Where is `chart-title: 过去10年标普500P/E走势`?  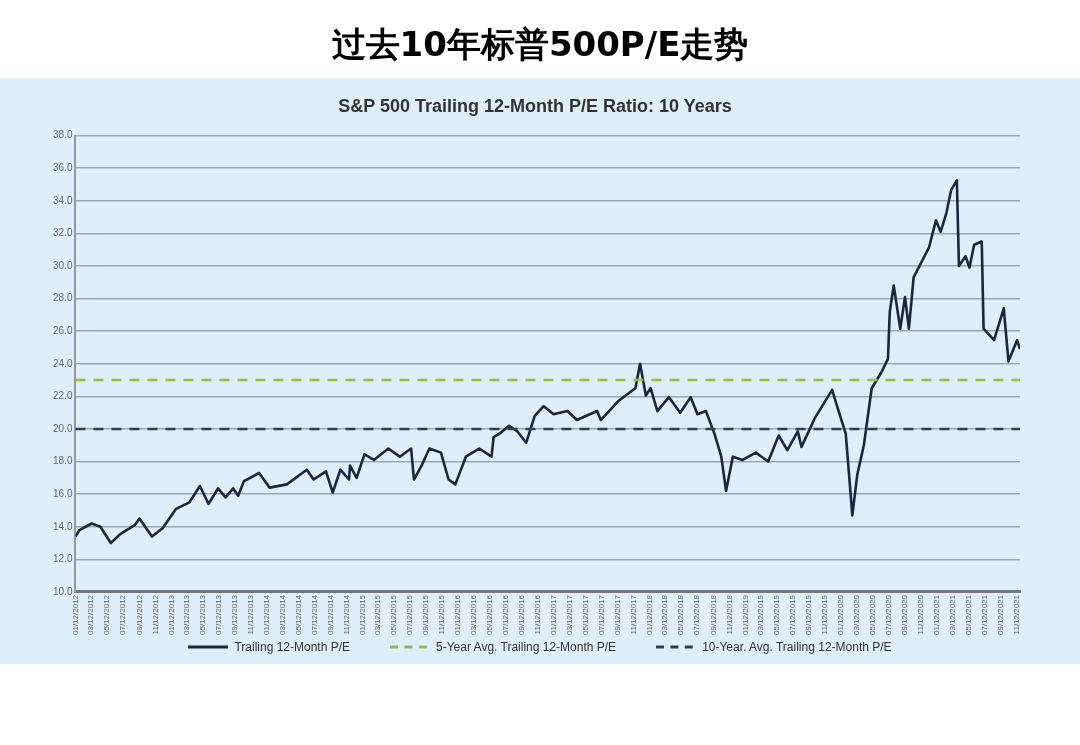 chart-title: 过去10年标普500P/E走势 is located at coordinates (540, 44).